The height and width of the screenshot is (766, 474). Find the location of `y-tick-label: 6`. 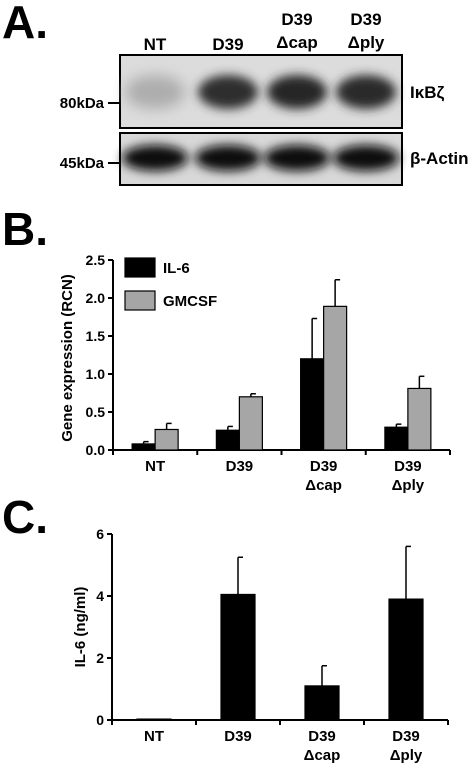

y-tick-label: 6 is located at coordinates (100, 534).